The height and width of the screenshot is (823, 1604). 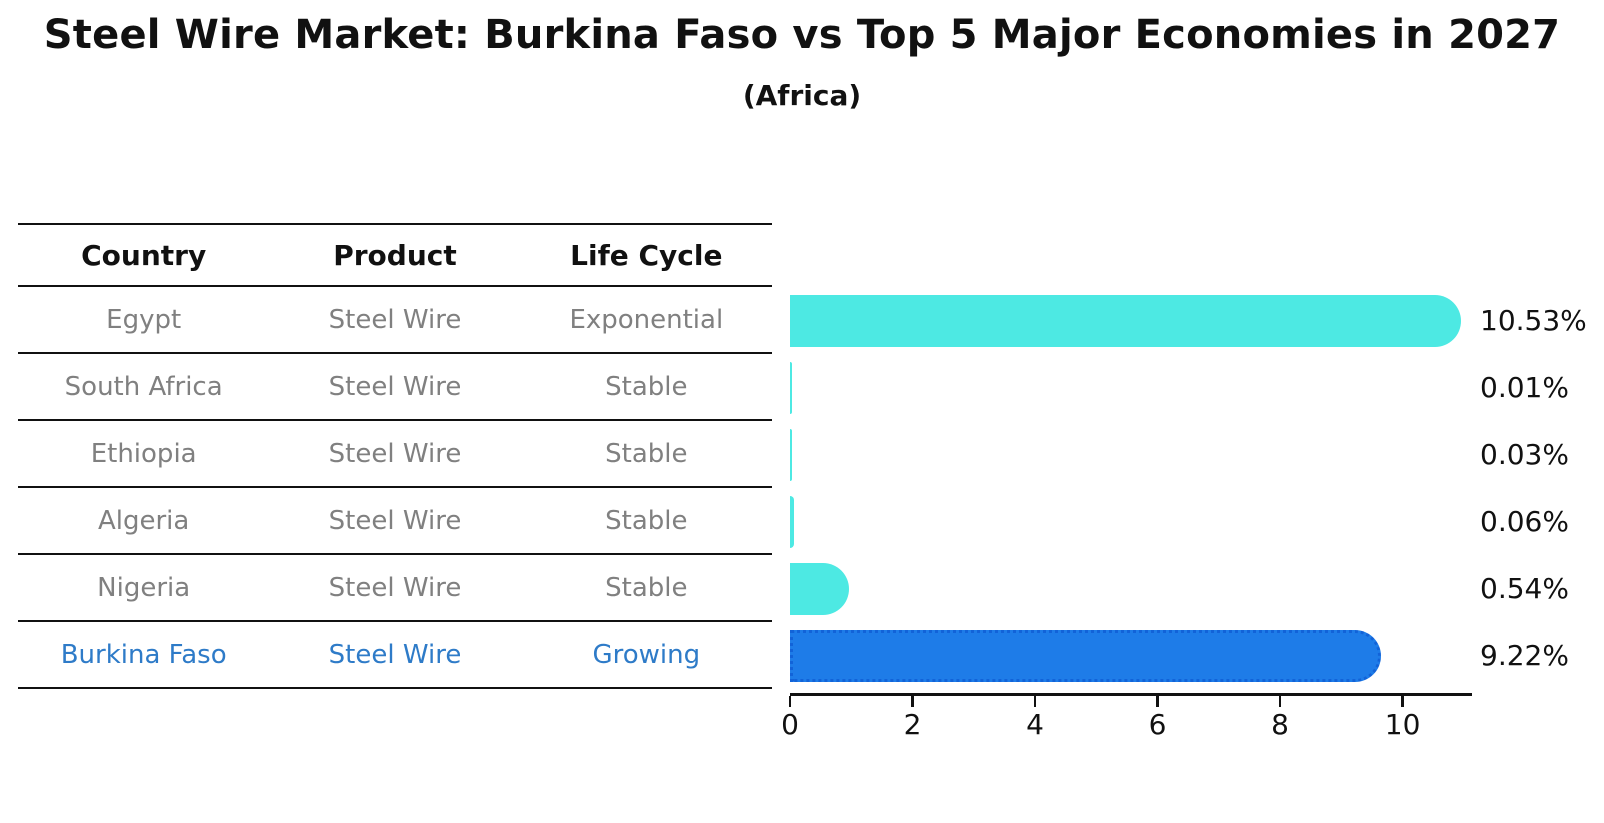 What do you see at coordinates (144, 587) in the screenshot?
I see `country-cell: Nigeria` at bounding box center [144, 587].